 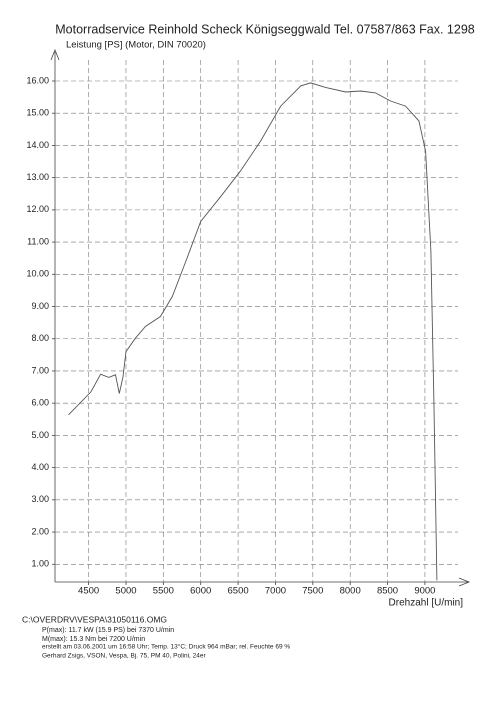 I want to click on y-axis, so click(x=55, y=315).